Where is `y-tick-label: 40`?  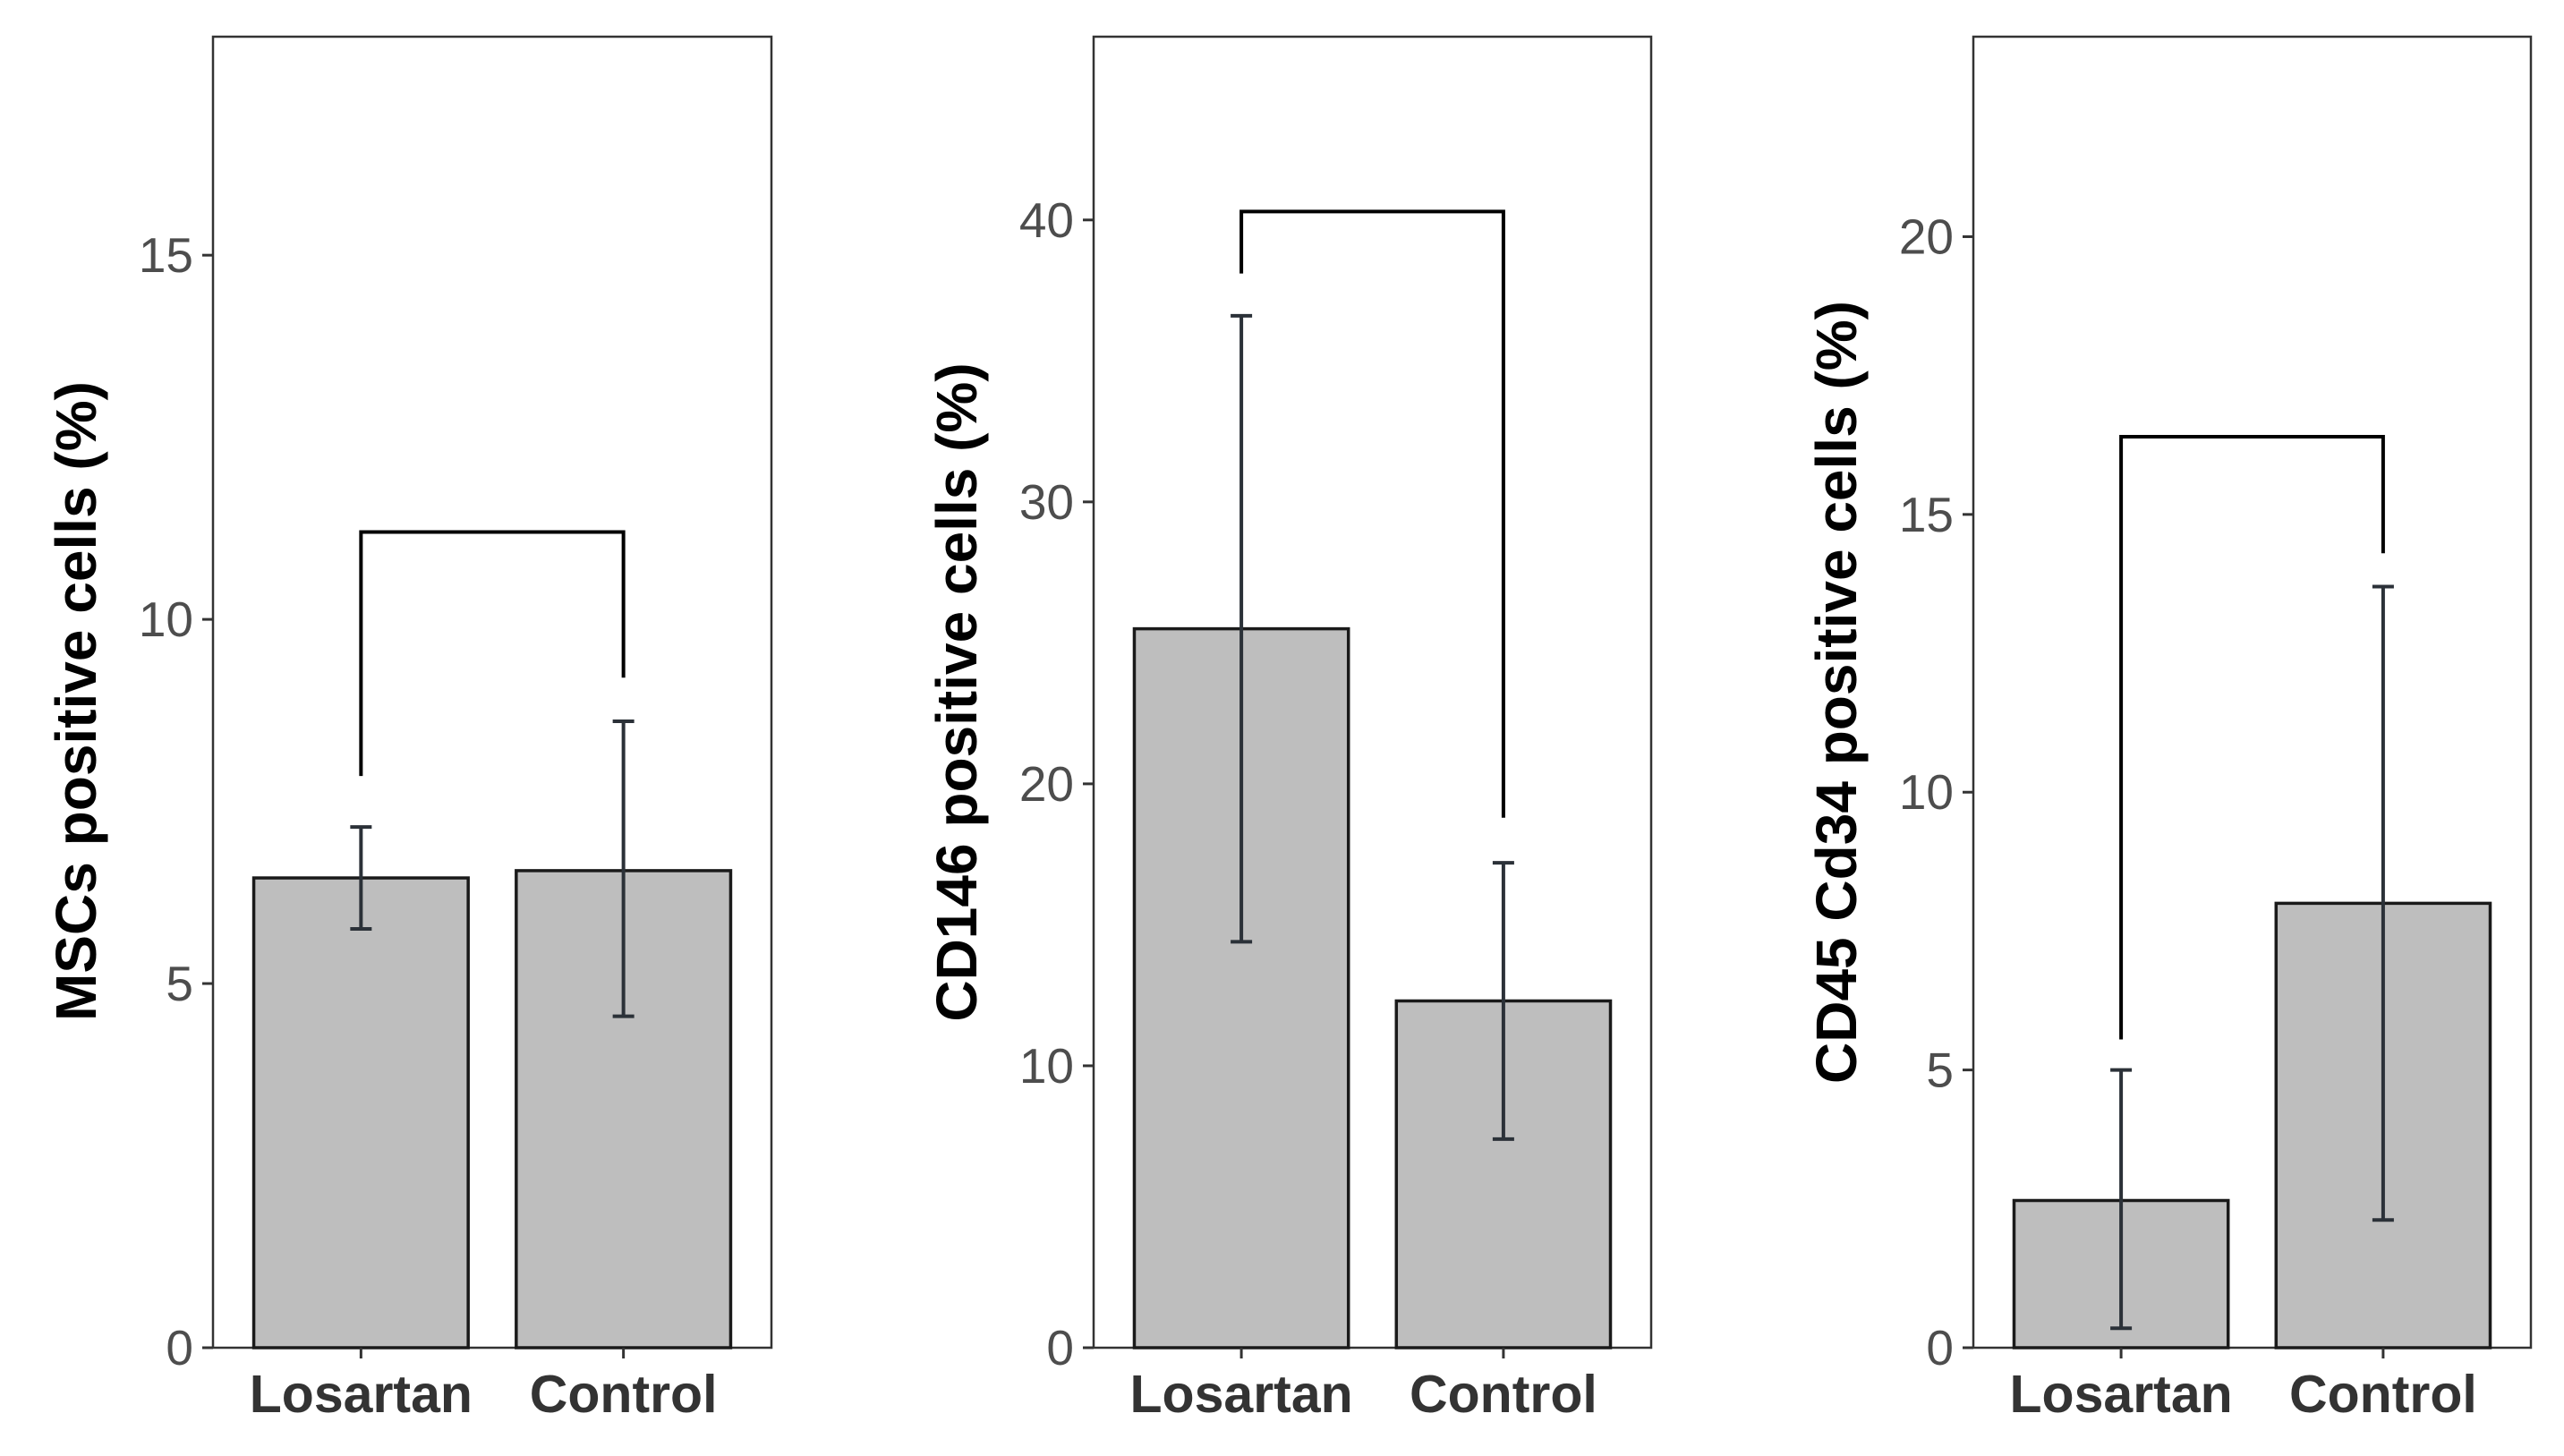 y-tick-label: 40 is located at coordinates (1046, 220).